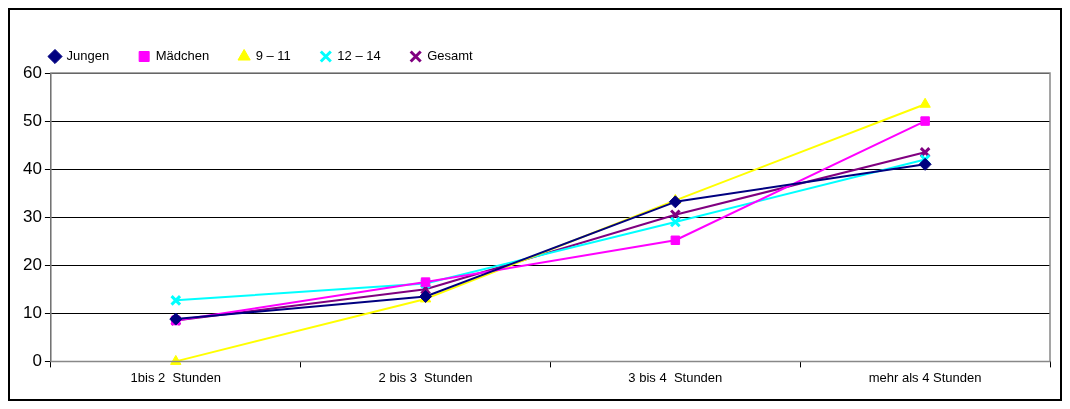  I want to click on y-tick-label: 0, so click(37, 361).